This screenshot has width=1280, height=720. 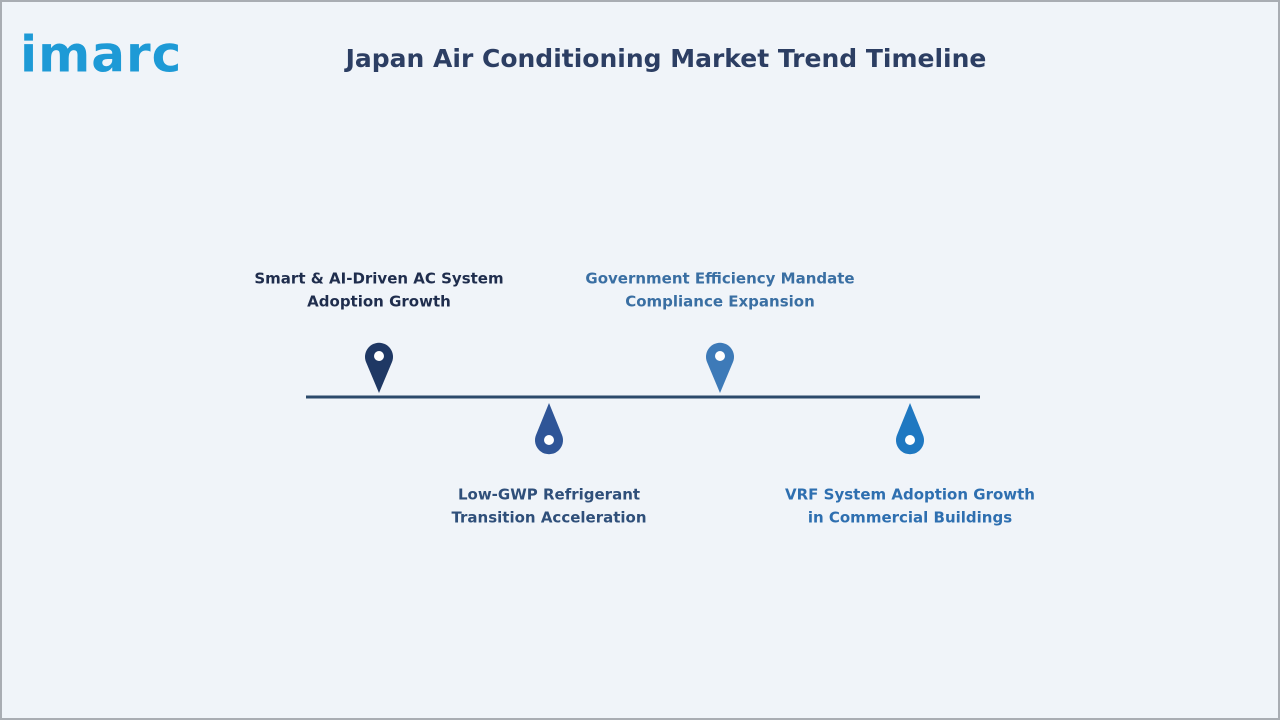 What do you see at coordinates (719, 279) in the screenshot?
I see `milestone-label: Government Efficiency Mandate` at bounding box center [719, 279].